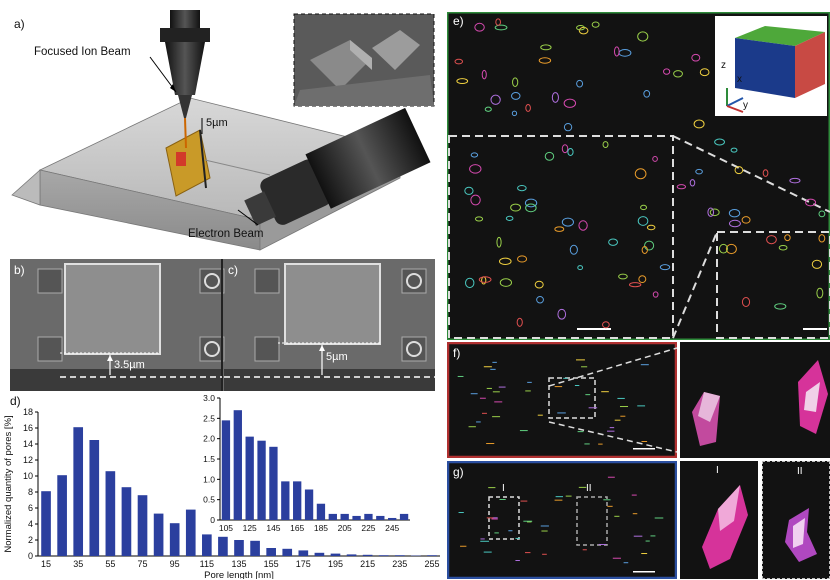 This screenshot has width=830, height=580. Describe the element at coordinates (46, 564) in the screenshot. I see `x-tick-label: 15` at that location.